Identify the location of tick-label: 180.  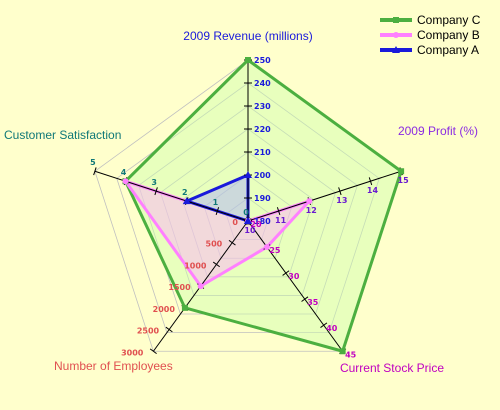
(262, 221).